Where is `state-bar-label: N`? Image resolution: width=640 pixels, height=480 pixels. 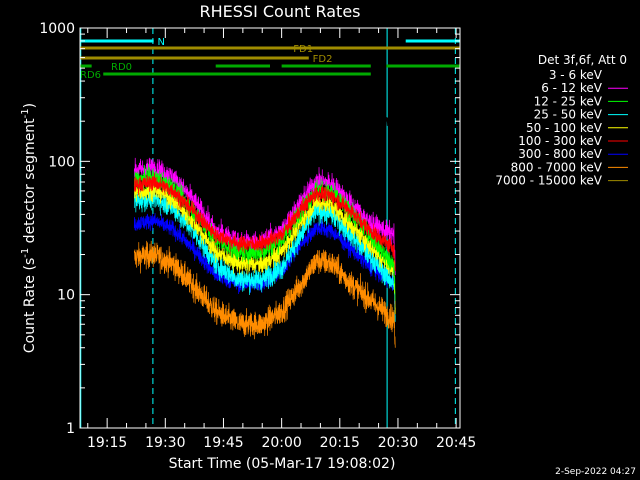 state-bar-label: N is located at coordinates (161, 42).